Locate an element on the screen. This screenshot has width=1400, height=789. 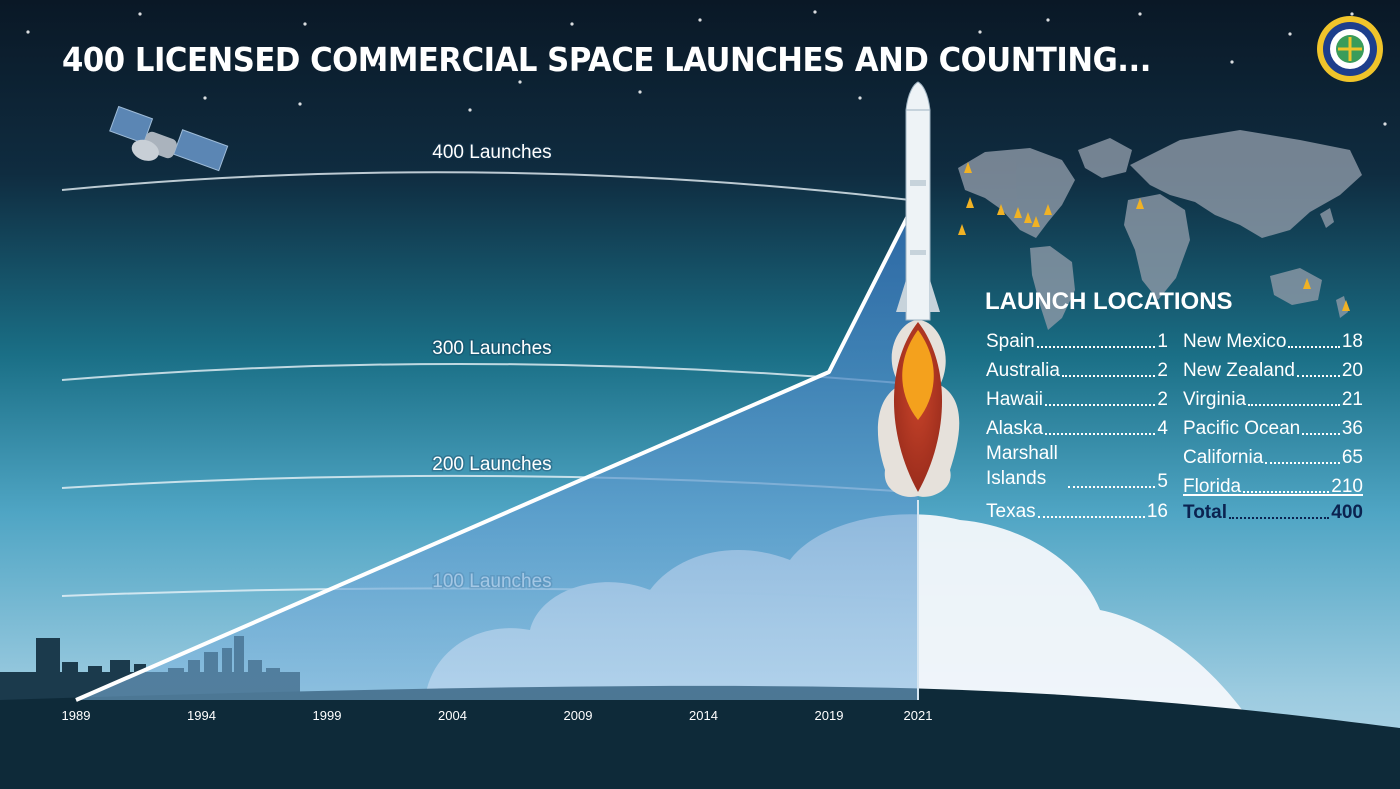
launch-pins is located at coordinates (1154, 236).